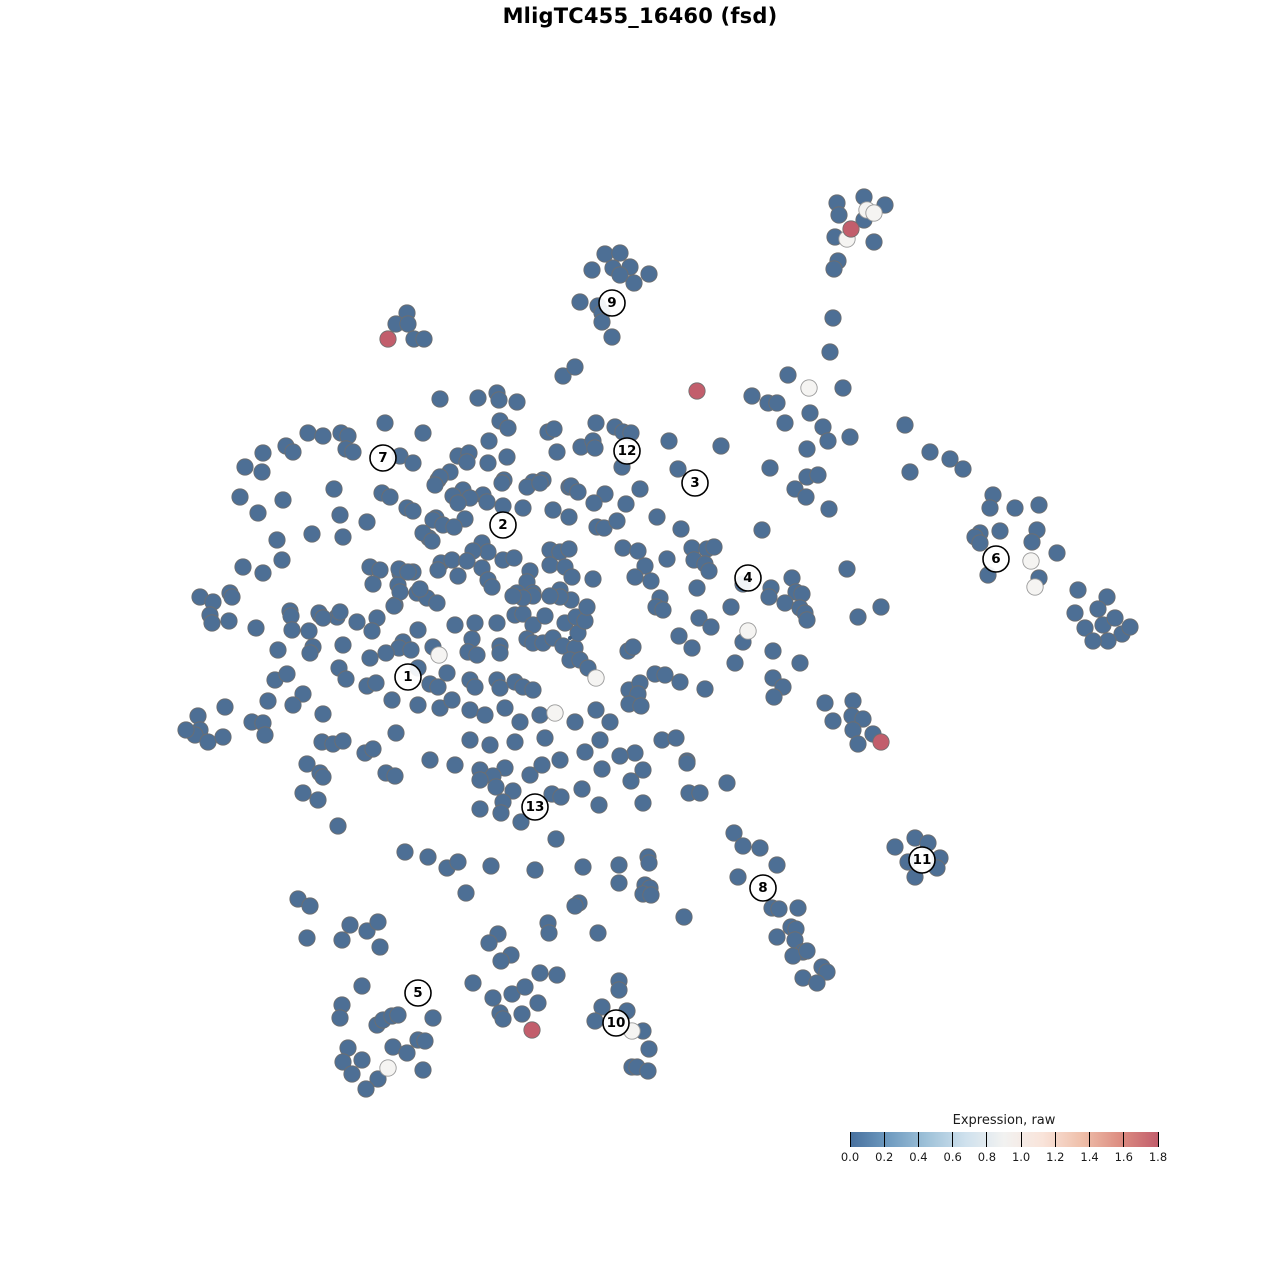  Describe the element at coordinates (922, 860) in the screenshot. I see `cluster-label-text: 11` at that location.